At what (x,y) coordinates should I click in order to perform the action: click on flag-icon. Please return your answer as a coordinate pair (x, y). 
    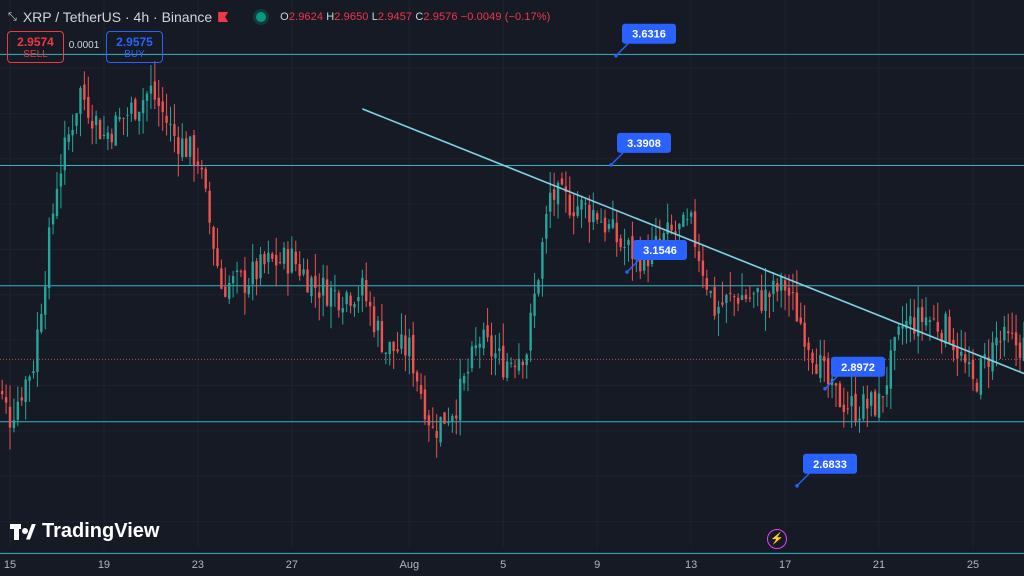
    Looking at the image, I should click on (223, 17).